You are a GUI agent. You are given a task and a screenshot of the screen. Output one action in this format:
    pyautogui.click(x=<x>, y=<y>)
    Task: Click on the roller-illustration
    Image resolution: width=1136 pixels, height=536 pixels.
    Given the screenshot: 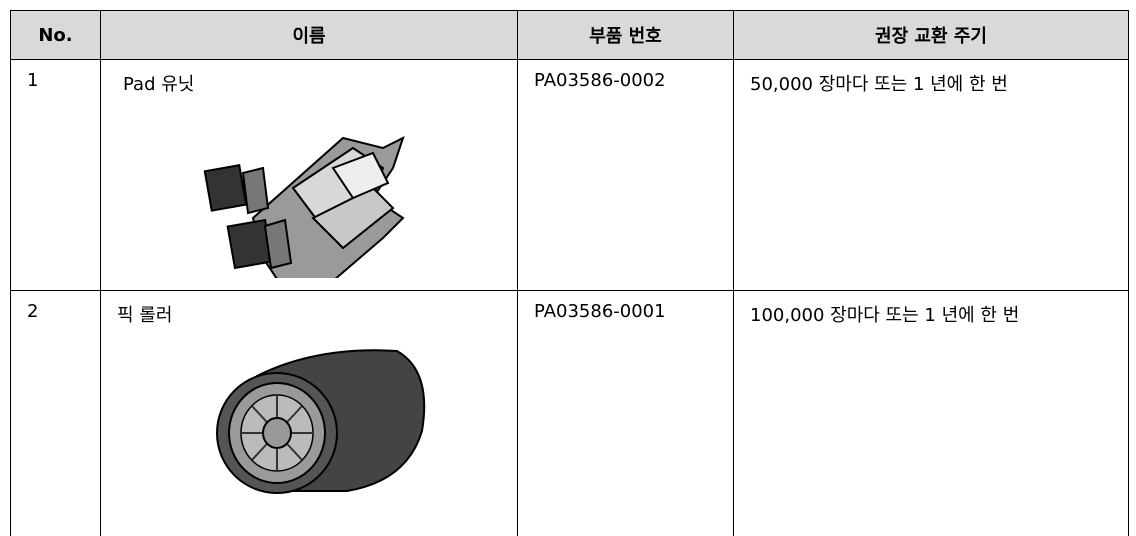 What is the action you would take?
    pyautogui.click(x=321, y=421)
    